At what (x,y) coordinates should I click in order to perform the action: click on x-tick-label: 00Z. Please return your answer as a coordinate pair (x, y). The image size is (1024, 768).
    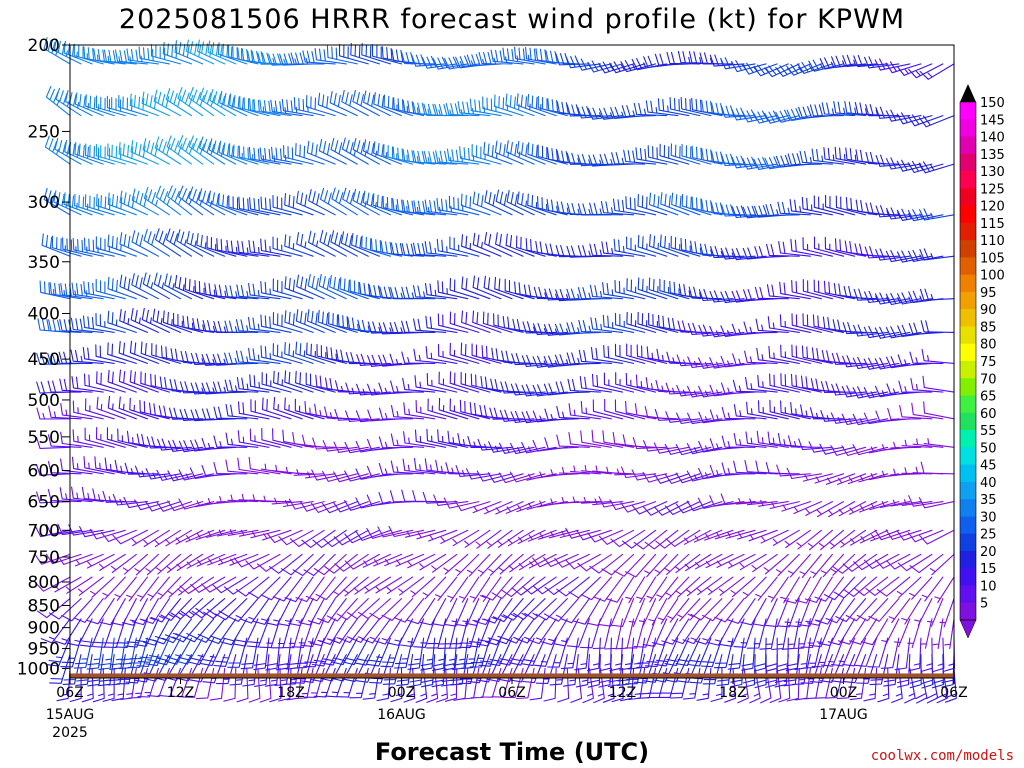
    Looking at the image, I should click on (401, 693).